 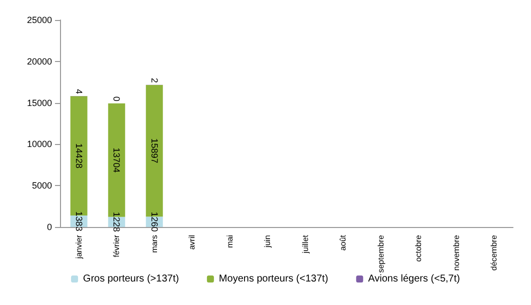 I want to click on y-tick-label: 5000, so click(x=42, y=185).